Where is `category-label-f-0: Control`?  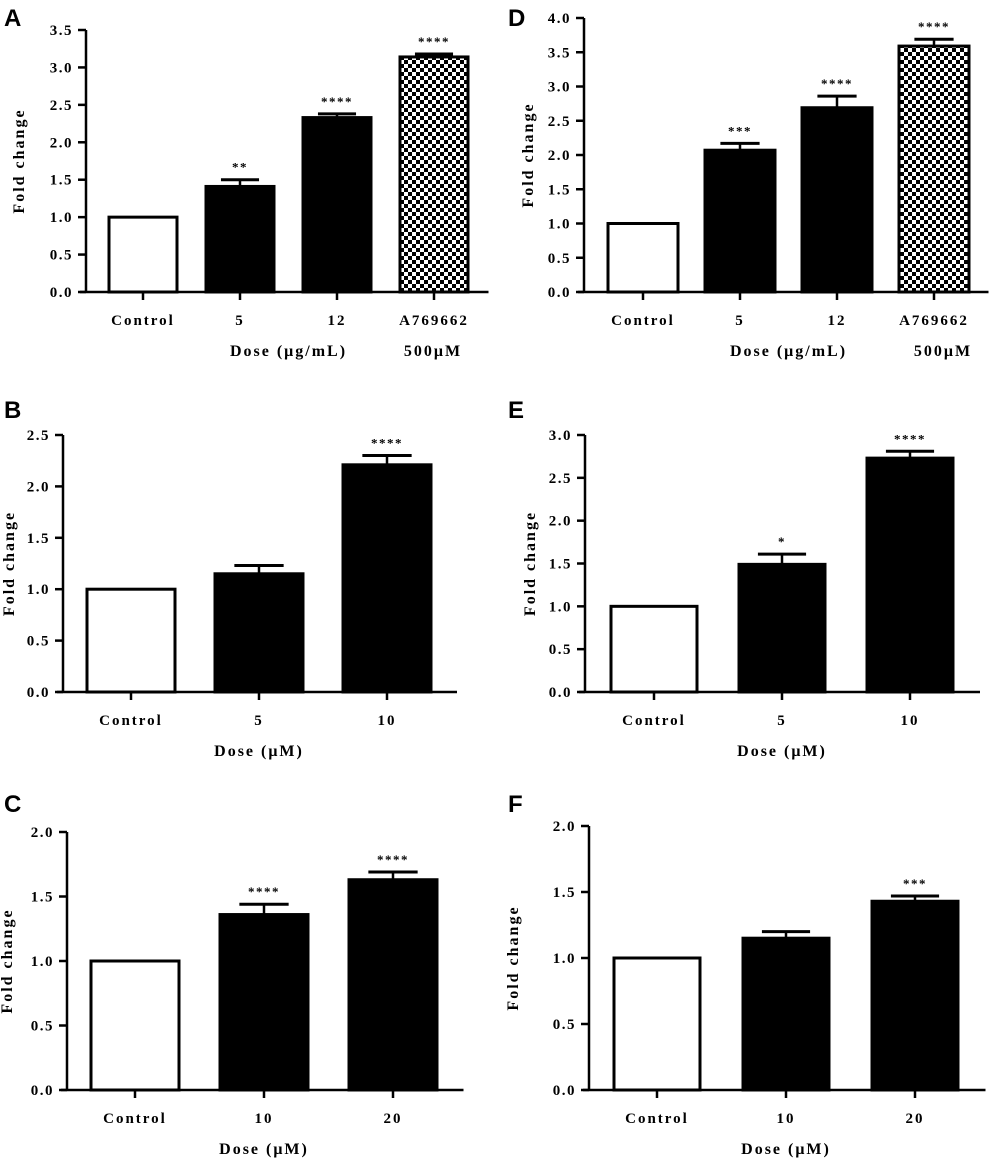 category-label-f-0: Control is located at coordinates (657, 1119).